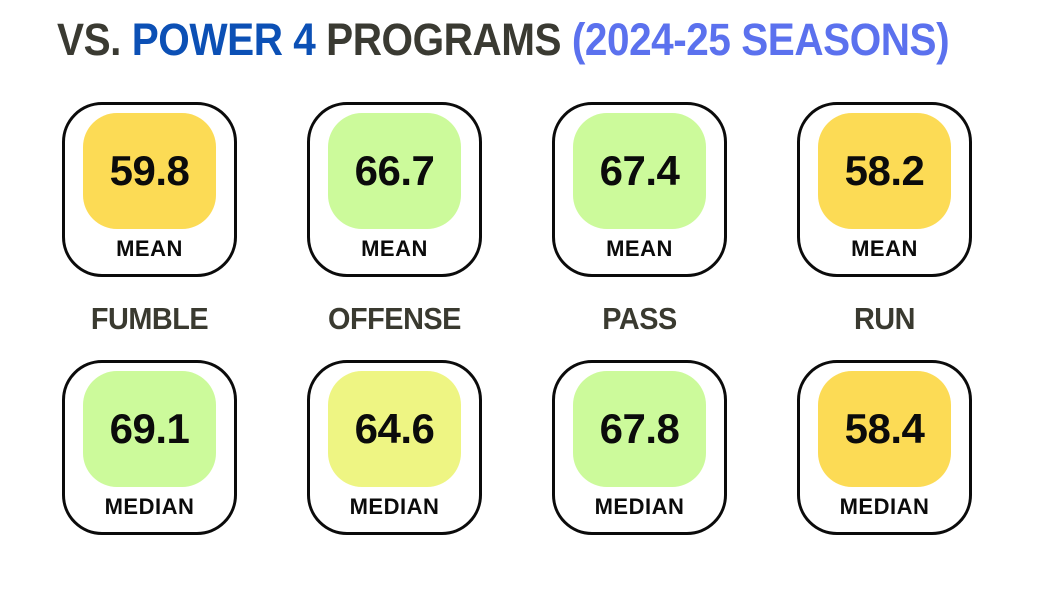 The height and width of the screenshot is (600, 1050). I want to click on stat-value: 64.6, so click(394, 428).